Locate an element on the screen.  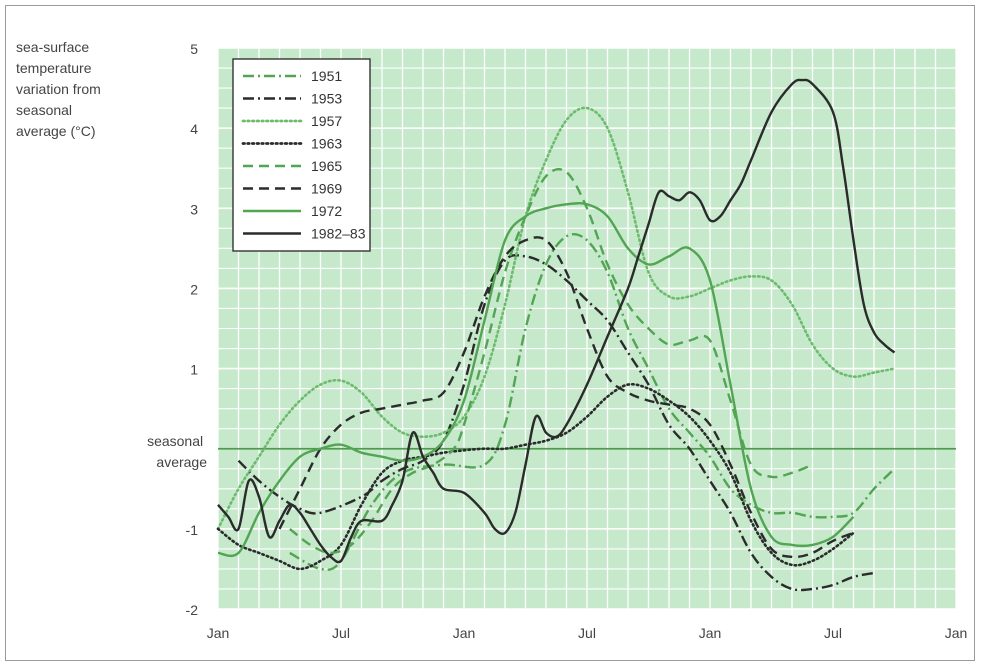
legend-box is located at coordinates (301, 155).